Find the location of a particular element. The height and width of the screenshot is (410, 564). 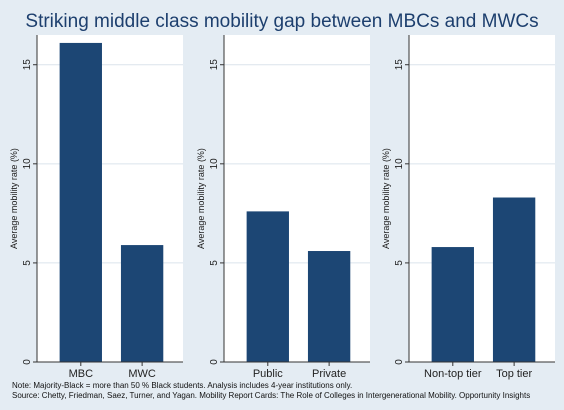

x-tick-label: Non-top tier is located at coordinates (453, 374).